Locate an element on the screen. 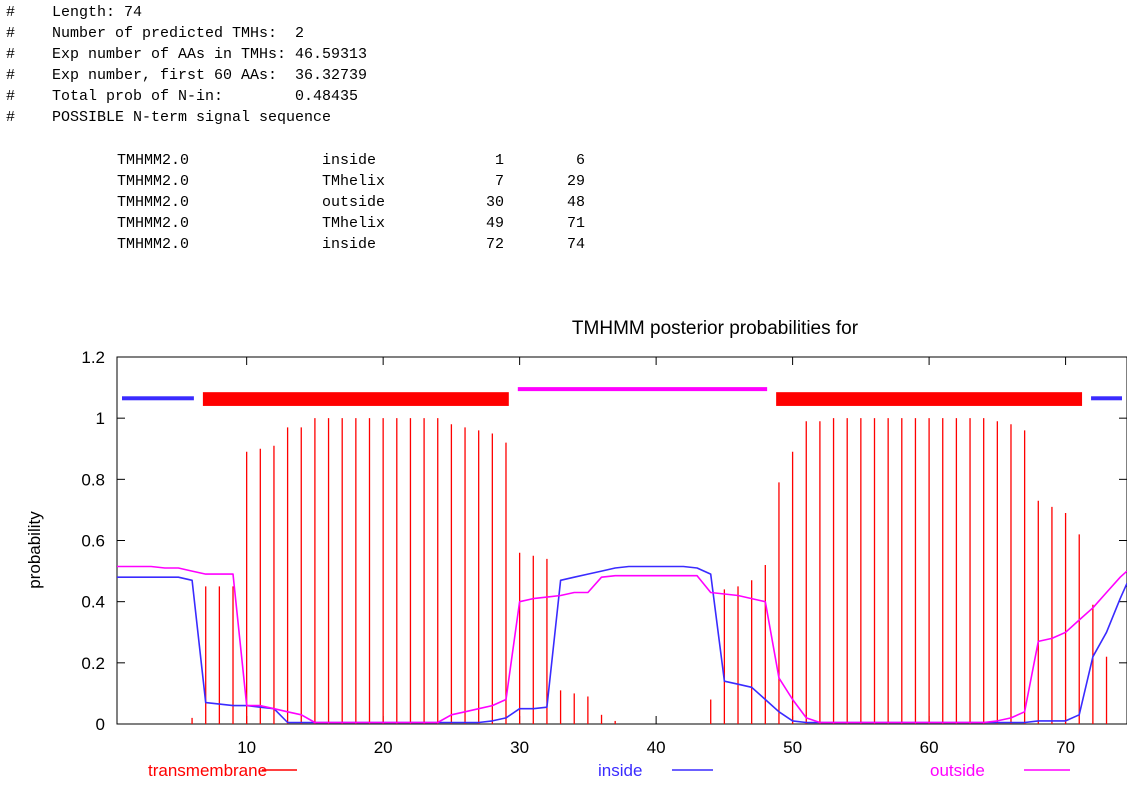  topology-cell-start: 7 is located at coordinates (499, 181).